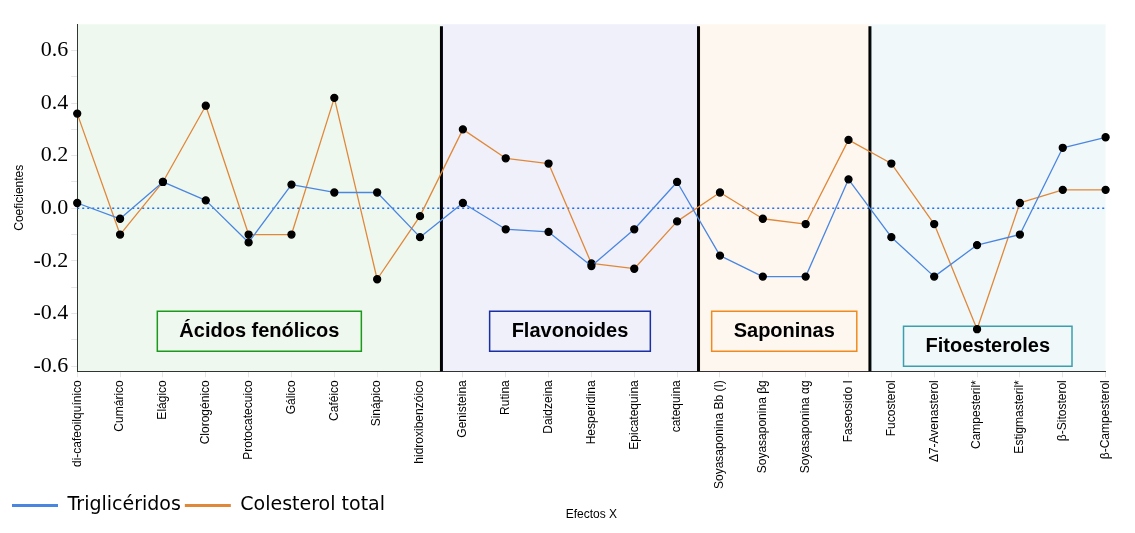 The image size is (1135, 533). What do you see at coordinates (933, 421) in the screenshot?
I see `x-tick-label: Δ7-Avenasterol` at bounding box center [933, 421].